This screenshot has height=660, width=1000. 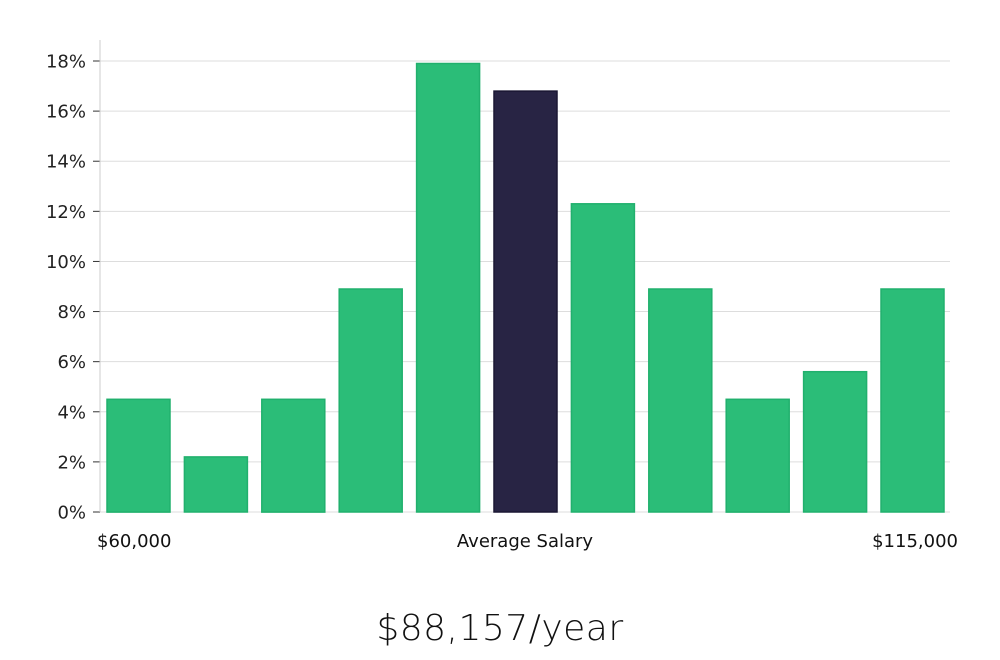 What do you see at coordinates (66, 262) in the screenshot?
I see `y-tick-label: 10%` at bounding box center [66, 262].